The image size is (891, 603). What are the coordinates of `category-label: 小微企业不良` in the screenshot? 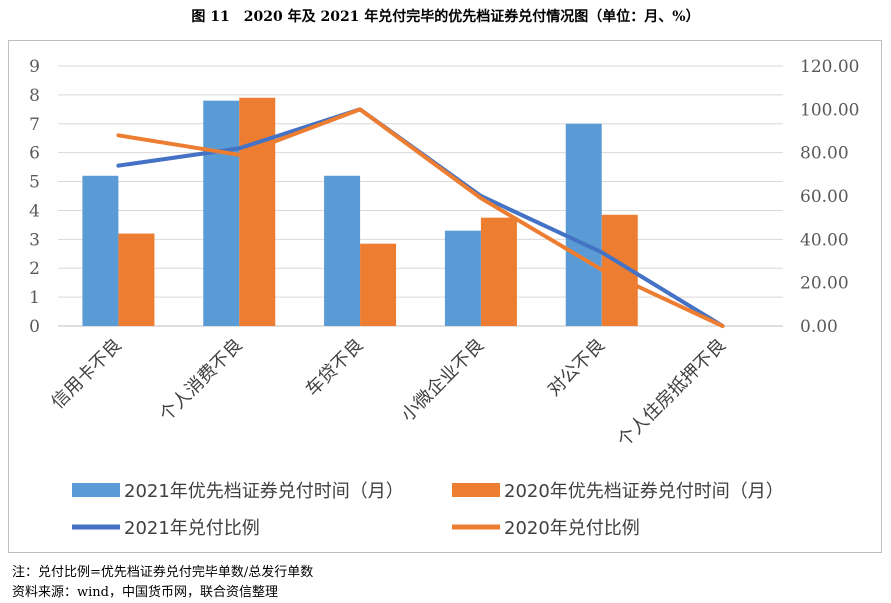 It's located at (442, 380).